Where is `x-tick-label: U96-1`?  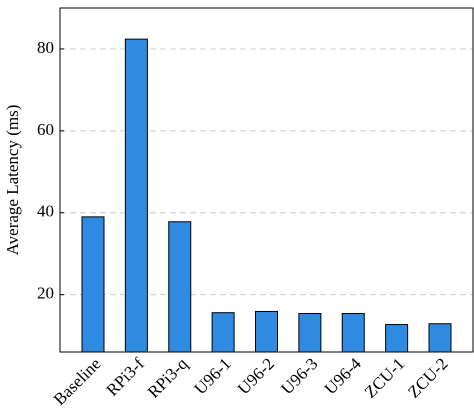 x-tick-label: U96-1 is located at coordinates (213, 376).